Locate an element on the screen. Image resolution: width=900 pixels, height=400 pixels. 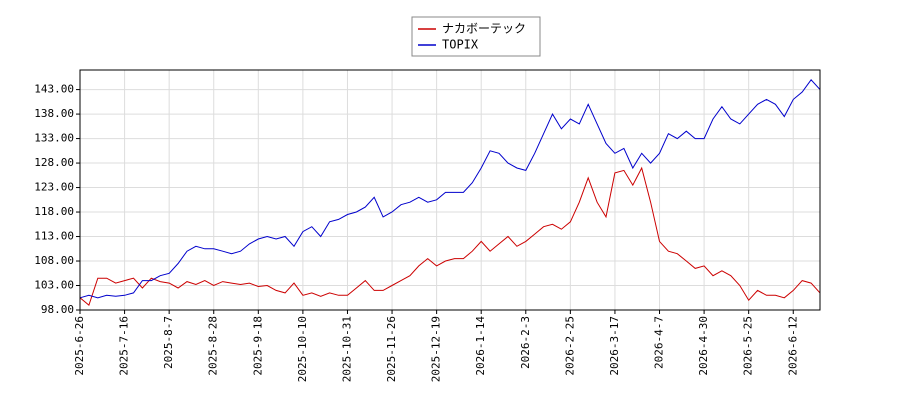
x-tick-label: 2025-7-16 is located at coordinates (124, 346).